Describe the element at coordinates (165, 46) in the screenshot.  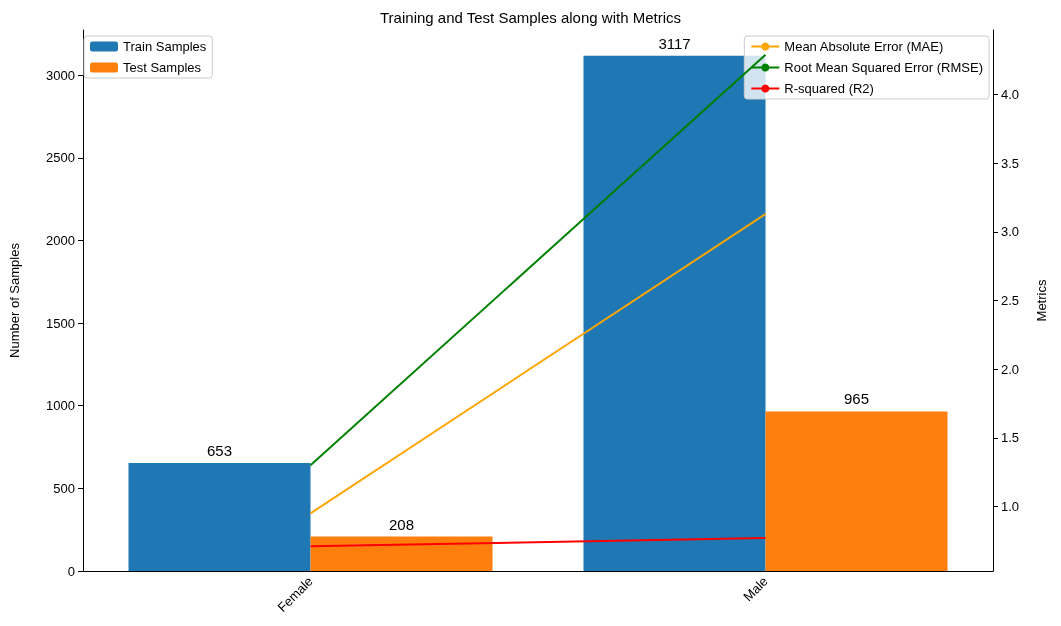
I see `legend-label: Train Samples` at that location.